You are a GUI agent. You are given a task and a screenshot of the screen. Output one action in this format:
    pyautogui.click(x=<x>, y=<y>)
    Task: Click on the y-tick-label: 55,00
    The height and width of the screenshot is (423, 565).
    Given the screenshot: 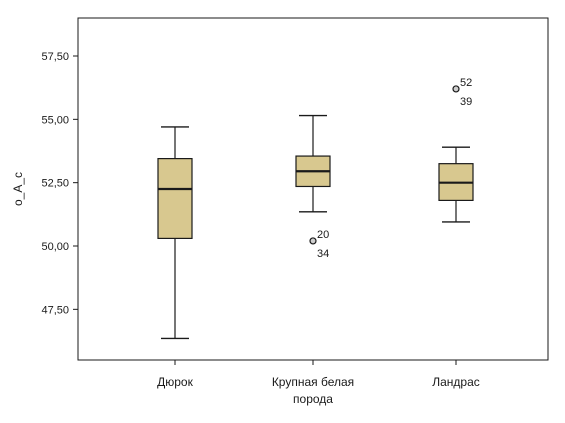 What is the action you would take?
    pyautogui.click(x=55, y=120)
    